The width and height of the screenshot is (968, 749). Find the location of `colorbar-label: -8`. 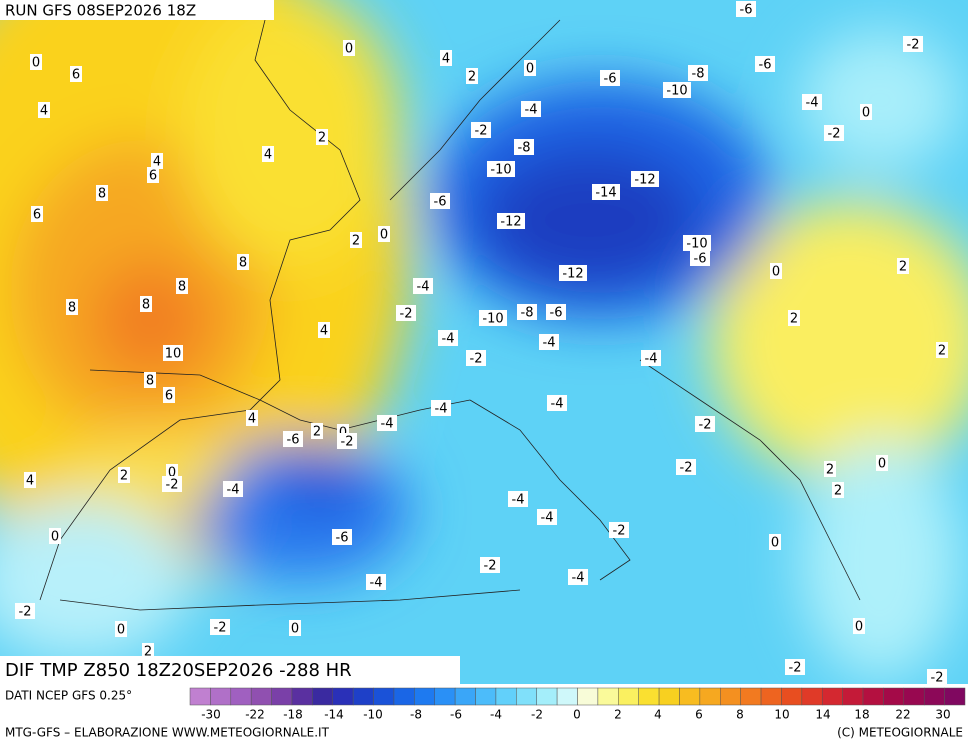

colorbar-label: -8 is located at coordinates (416, 715).